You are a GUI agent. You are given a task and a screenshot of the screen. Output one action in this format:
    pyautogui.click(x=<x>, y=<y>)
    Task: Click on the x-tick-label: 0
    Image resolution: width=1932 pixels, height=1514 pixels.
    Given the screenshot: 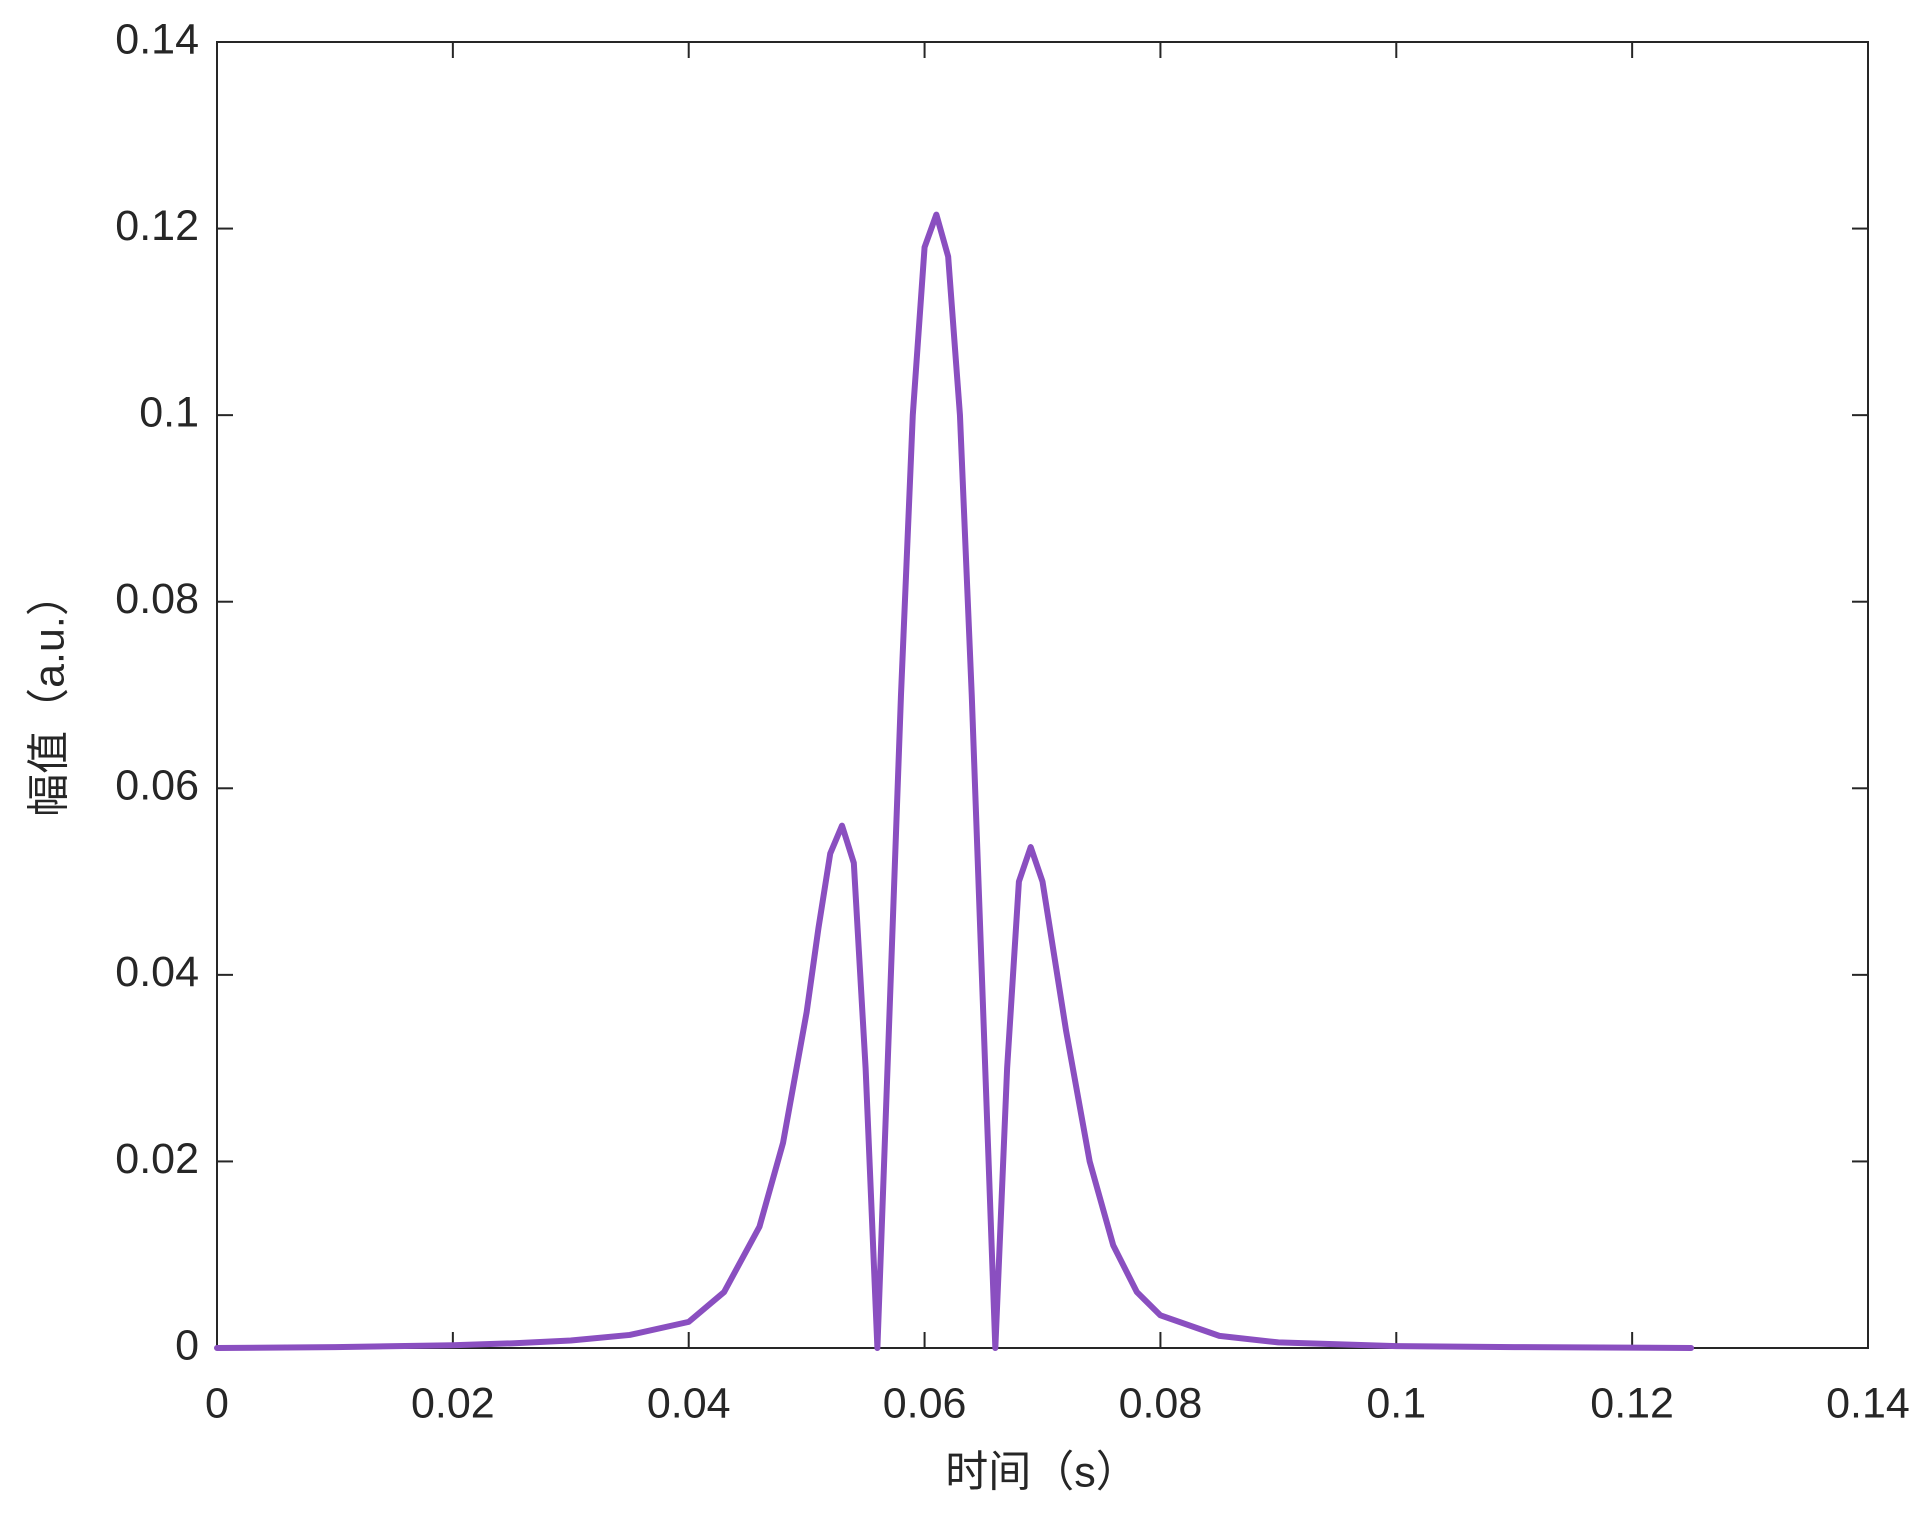 What is the action you would take?
    pyautogui.click(x=217, y=1403)
    